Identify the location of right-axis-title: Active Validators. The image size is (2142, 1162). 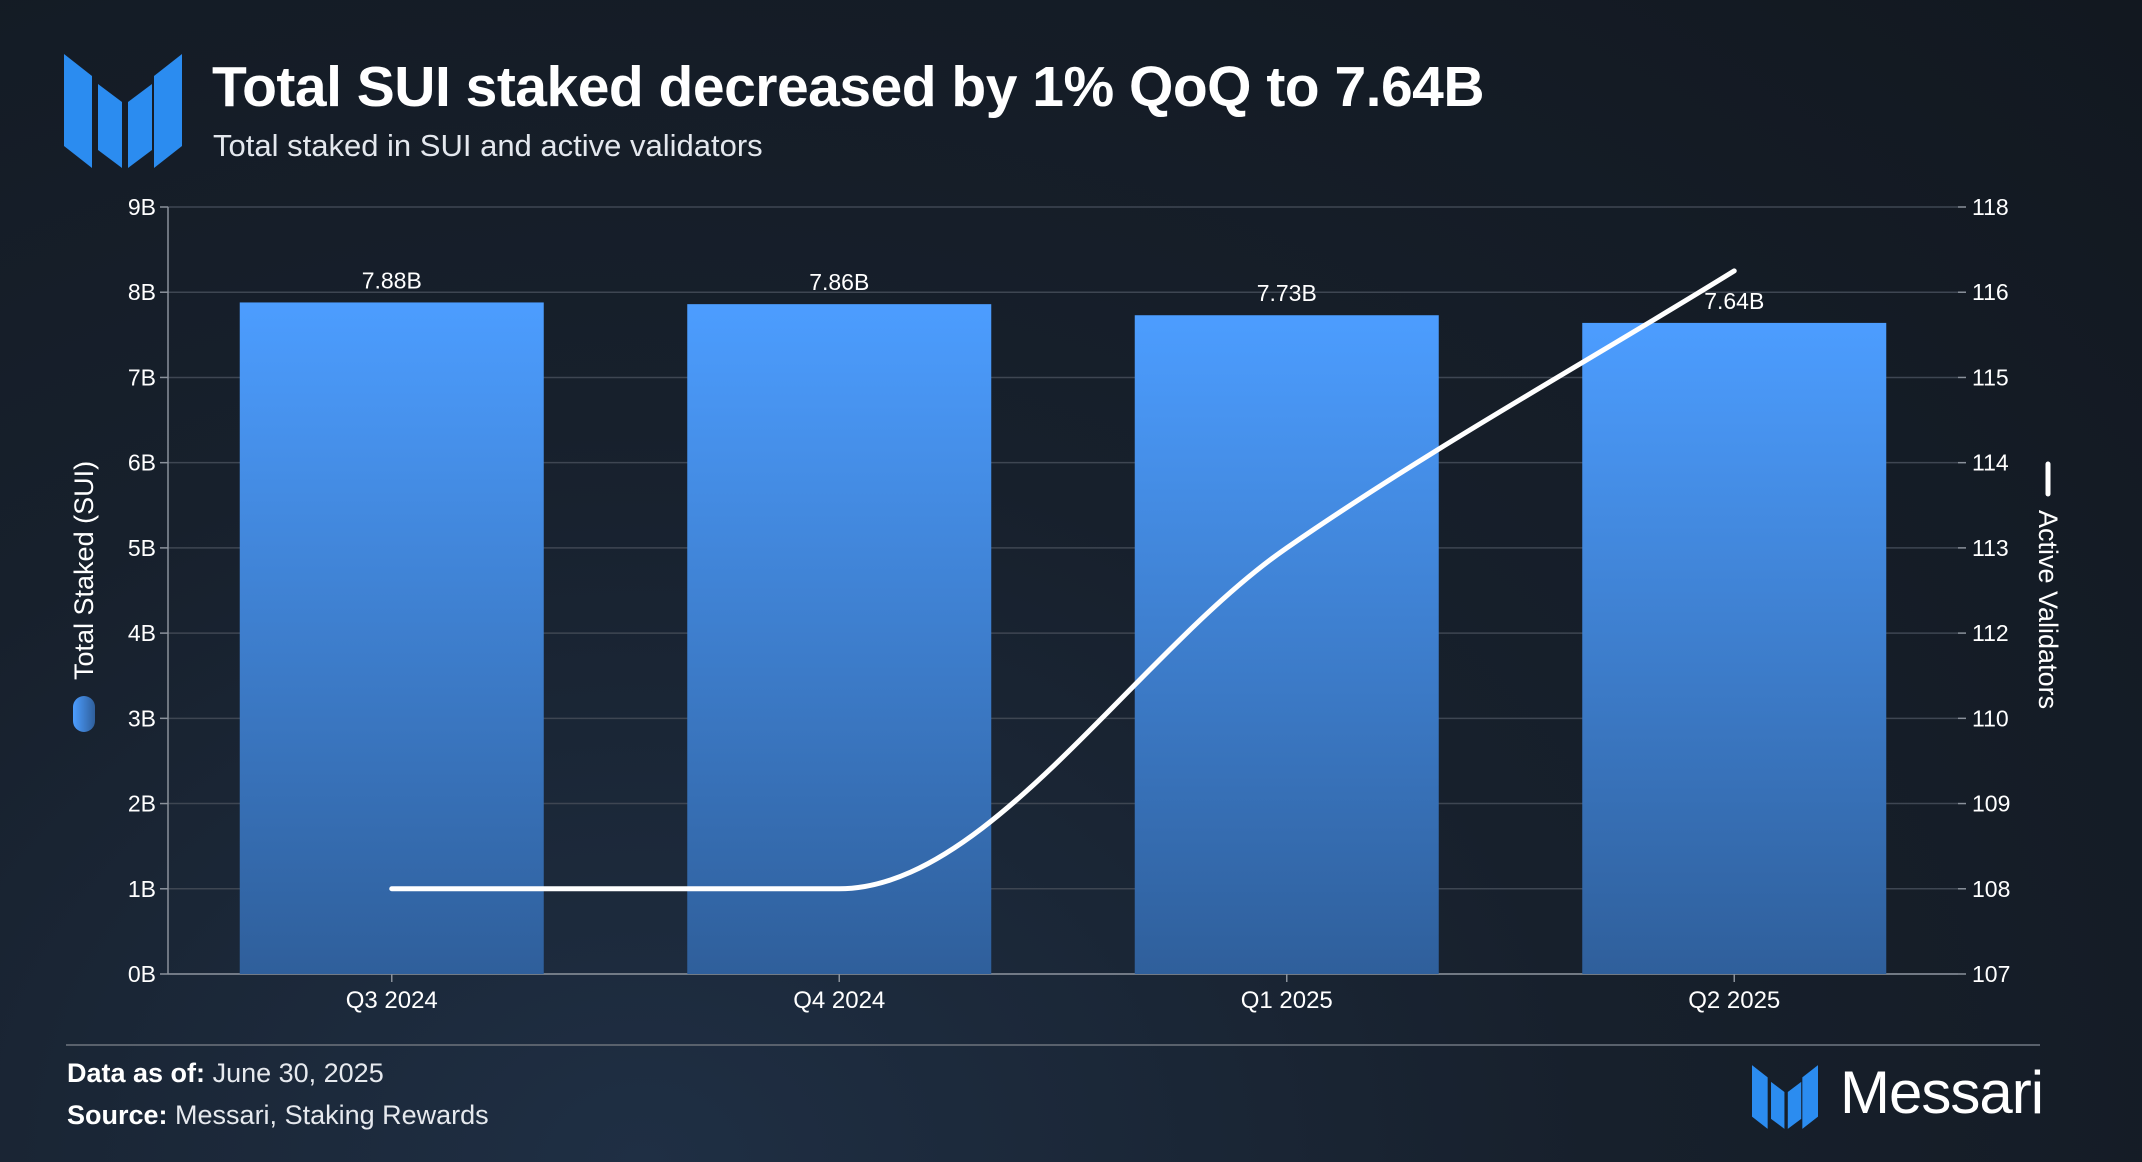
(2048, 585).